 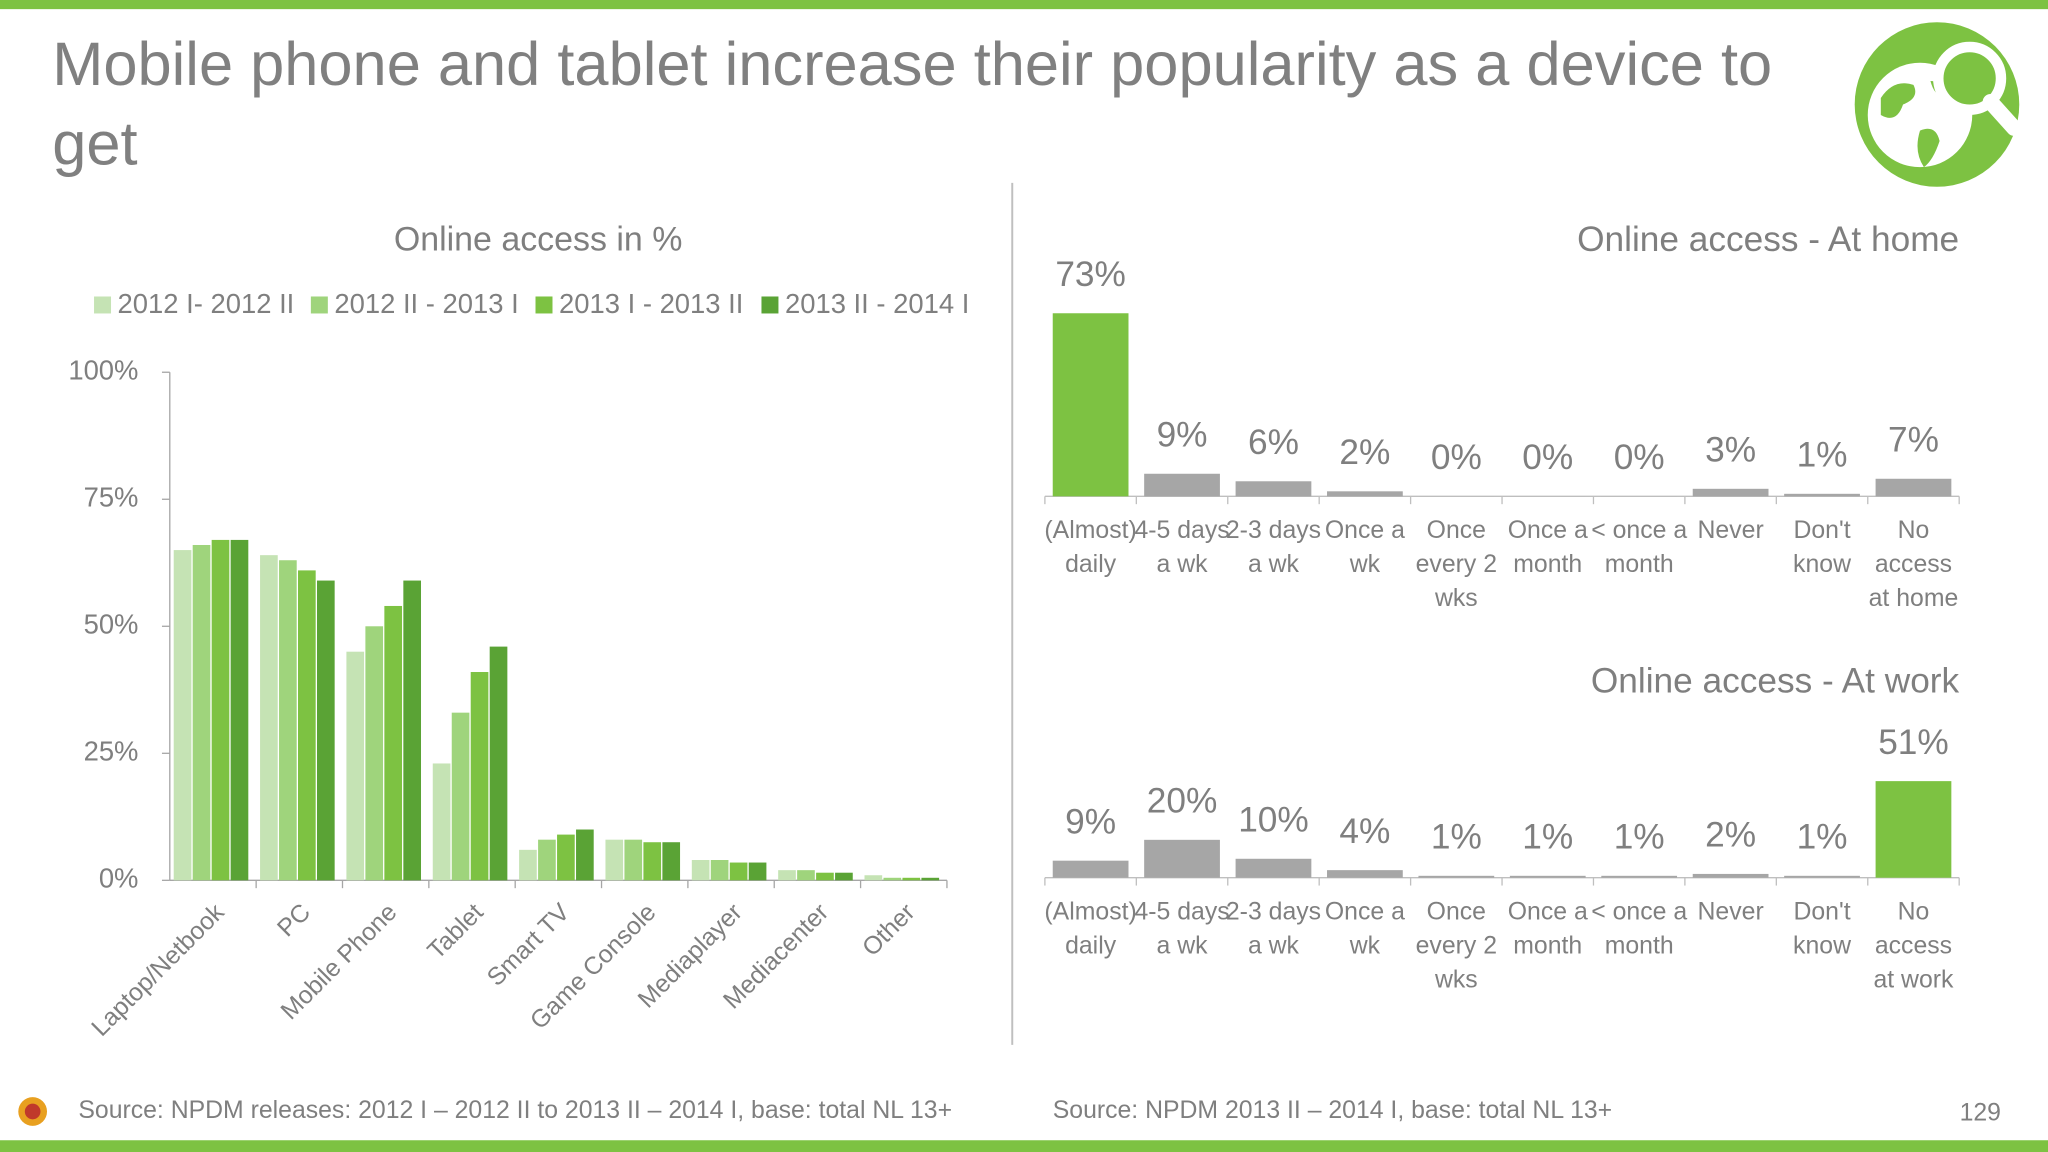 I want to click on x-tick-label-box: No access at work, so click(x=1913, y=946).